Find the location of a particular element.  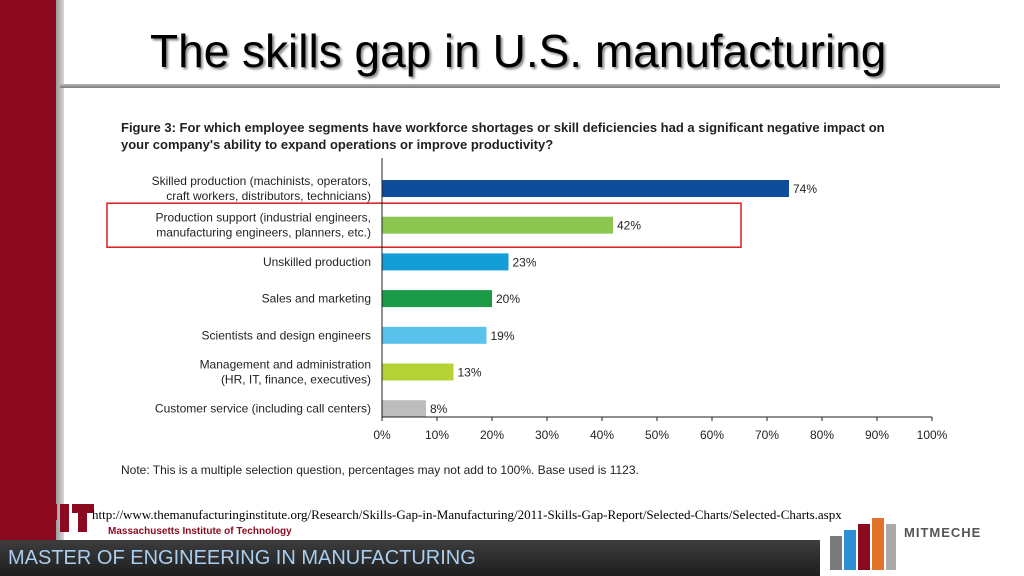

left-accent-shadow is located at coordinates (60, 270).